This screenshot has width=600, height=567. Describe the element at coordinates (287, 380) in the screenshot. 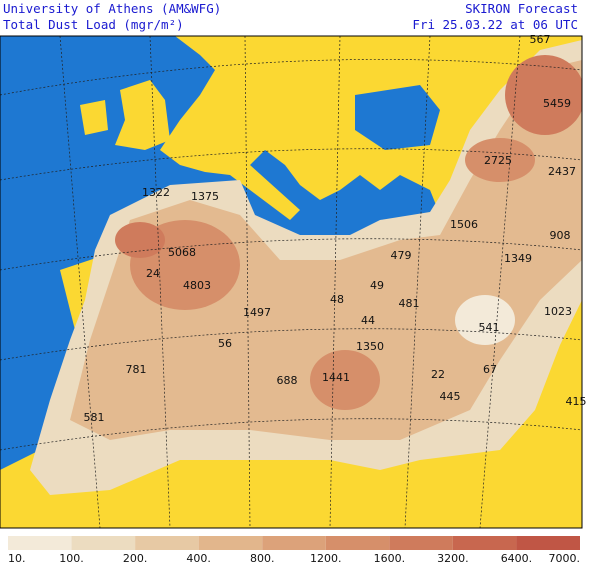

I see `dust-value: 688` at that location.